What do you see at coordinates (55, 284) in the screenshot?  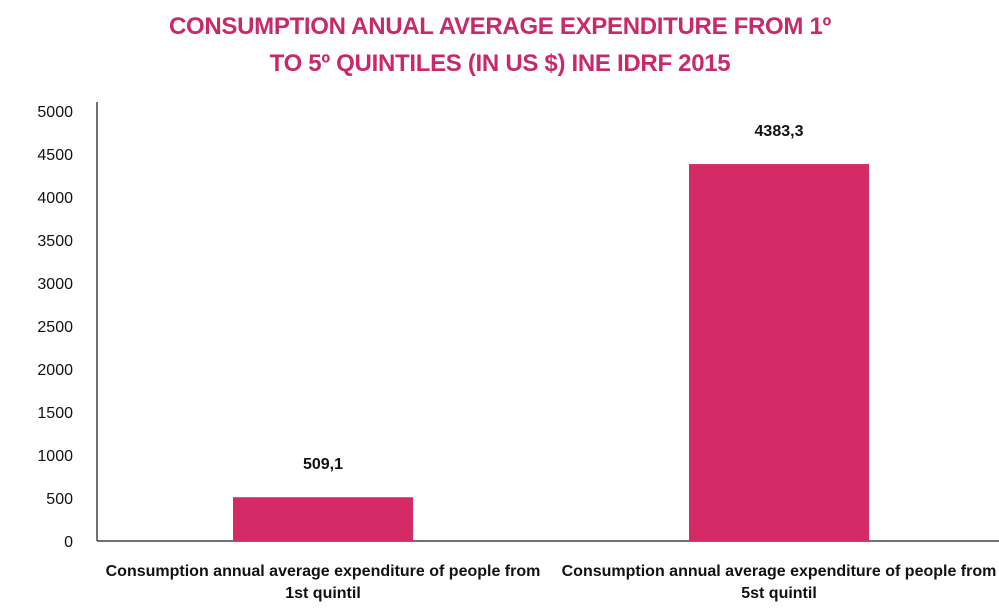 I see `y-tick-label: 3000` at bounding box center [55, 284].